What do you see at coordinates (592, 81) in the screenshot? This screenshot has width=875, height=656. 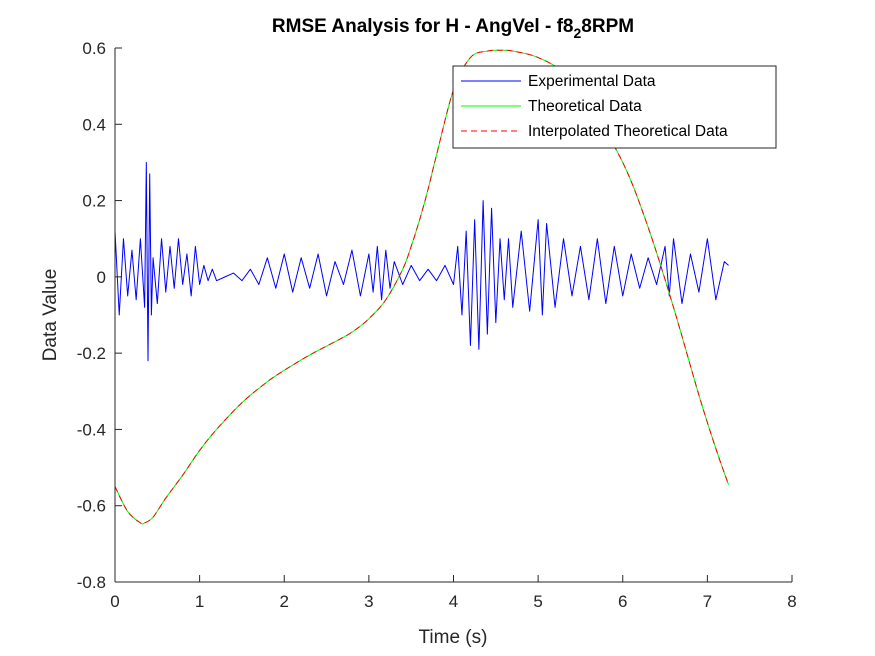 I see `legend-label-0: Experimental Data` at bounding box center [592, 81].